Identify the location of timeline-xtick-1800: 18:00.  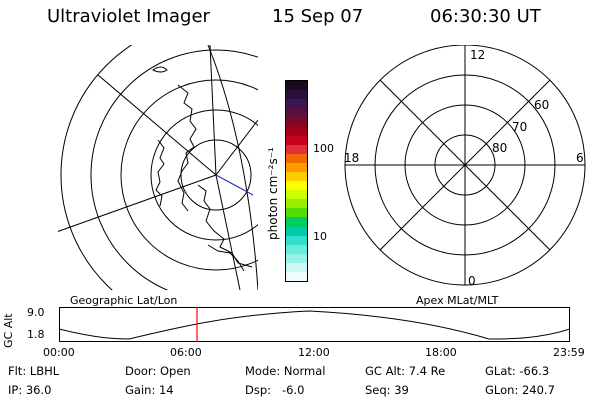
(441, 352).